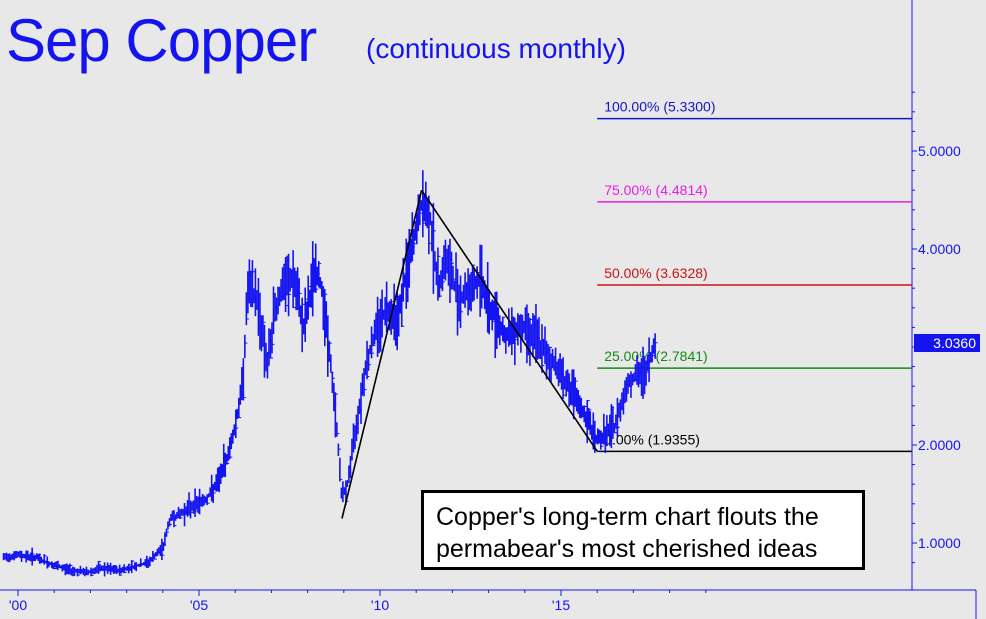 This screenshot has width=986, height=619. I want to click on x-tick-label: '15, so click(561, 605).